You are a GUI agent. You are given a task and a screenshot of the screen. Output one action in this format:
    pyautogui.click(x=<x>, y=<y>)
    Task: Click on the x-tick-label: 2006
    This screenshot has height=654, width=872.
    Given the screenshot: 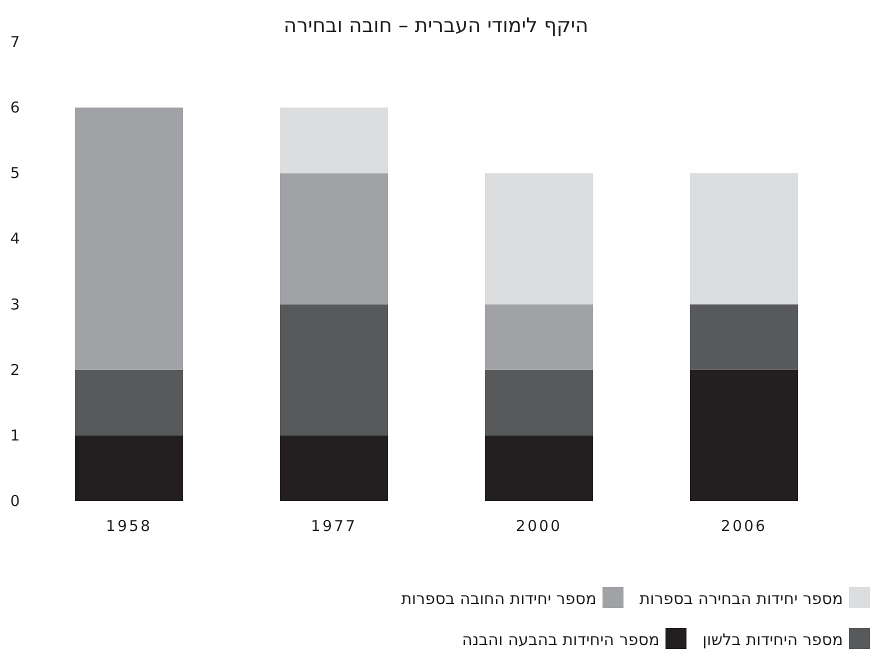 What is the action you would take?
    pyautogui.click(x=744, y=526)
    